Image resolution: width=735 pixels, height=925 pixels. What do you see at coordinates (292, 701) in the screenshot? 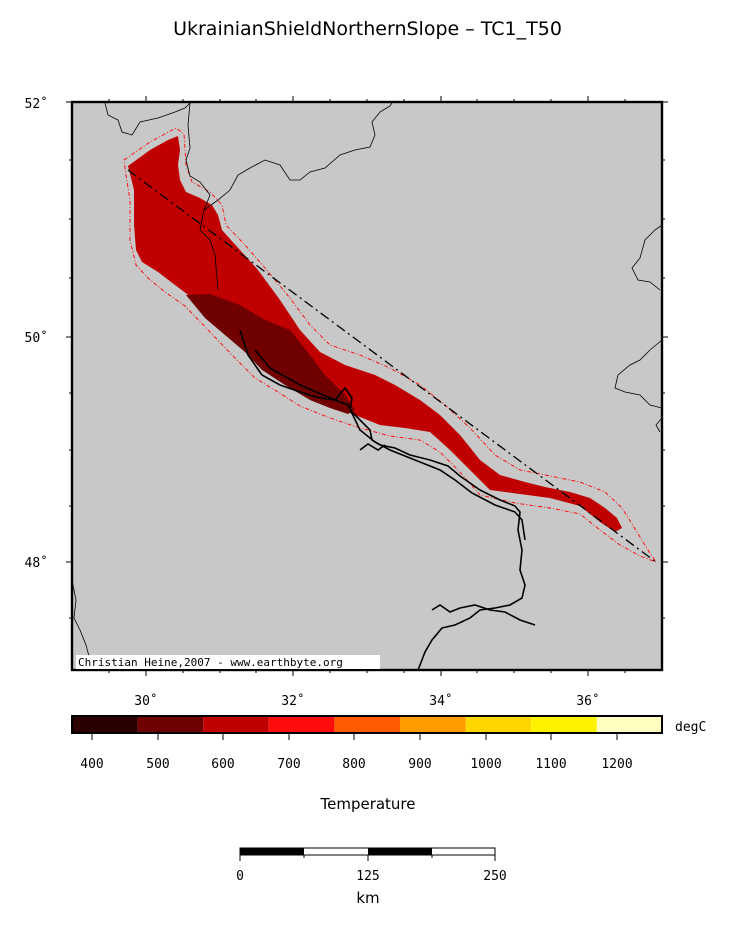
I see `lon-label-32: 32˚` at bounding box center [292, 701].